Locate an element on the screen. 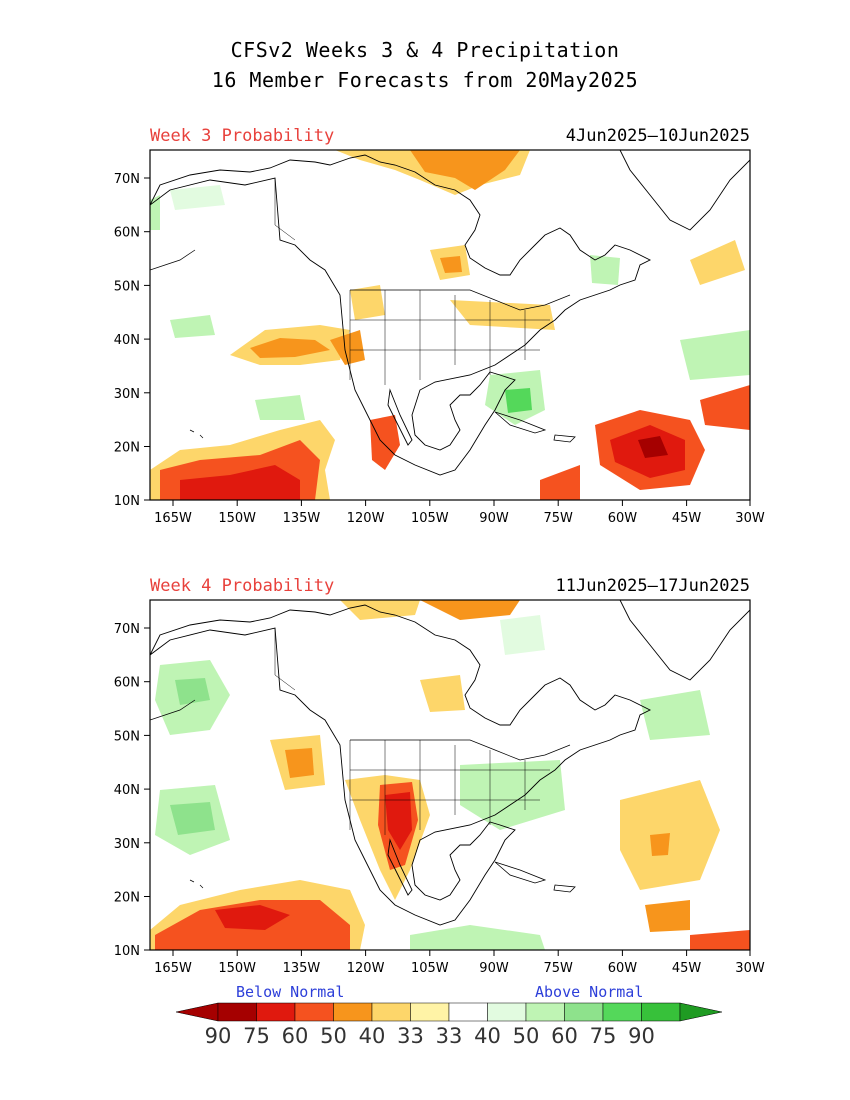  week4-label: Week 4 Probability is located at coordinates (242, 586).